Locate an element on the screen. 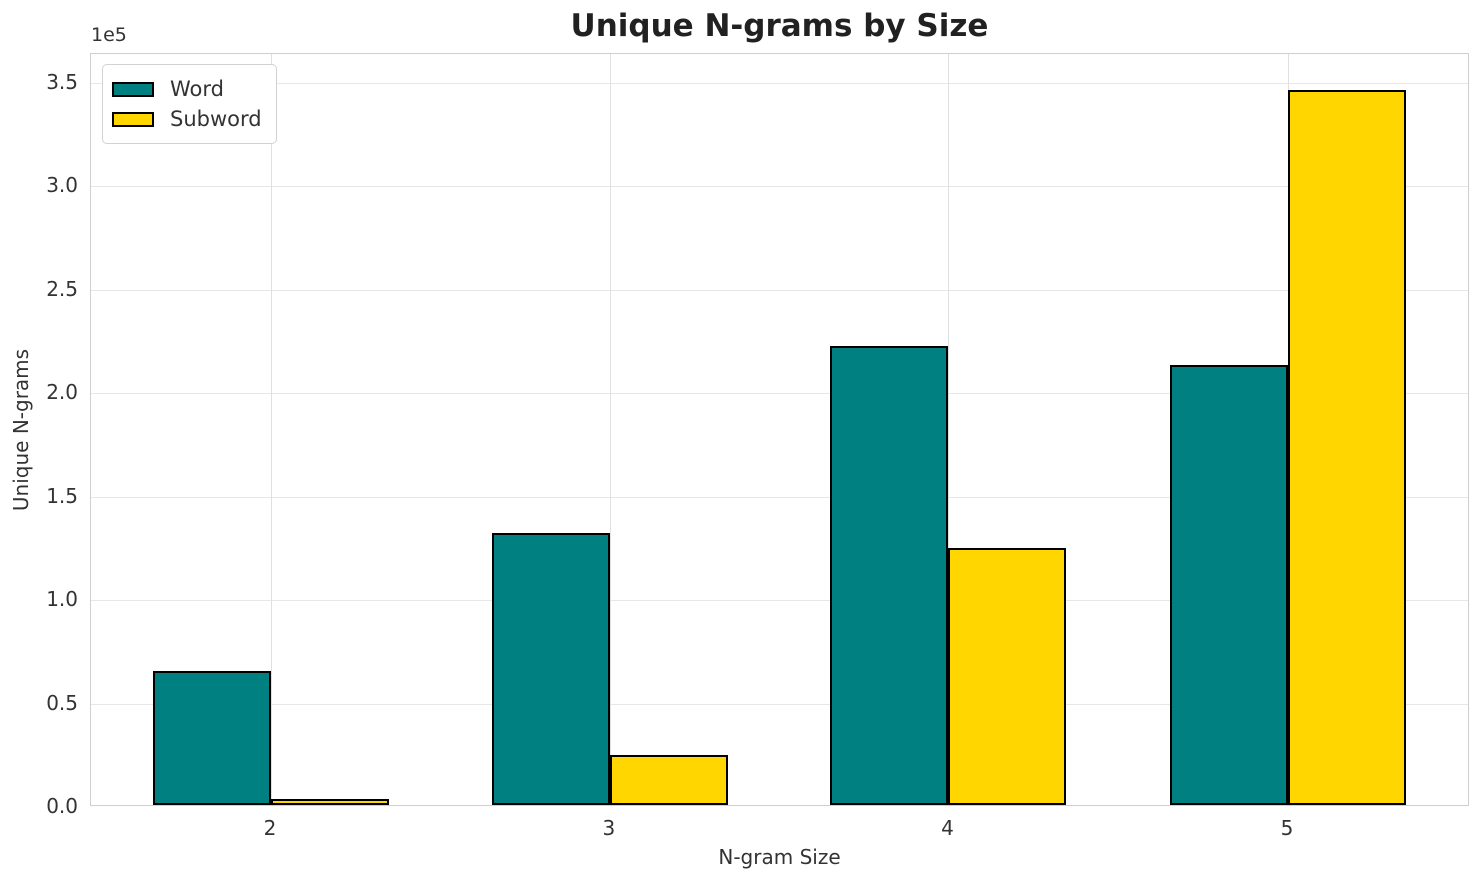  x-tick-label: 2 is located at coordinates (270, 828).